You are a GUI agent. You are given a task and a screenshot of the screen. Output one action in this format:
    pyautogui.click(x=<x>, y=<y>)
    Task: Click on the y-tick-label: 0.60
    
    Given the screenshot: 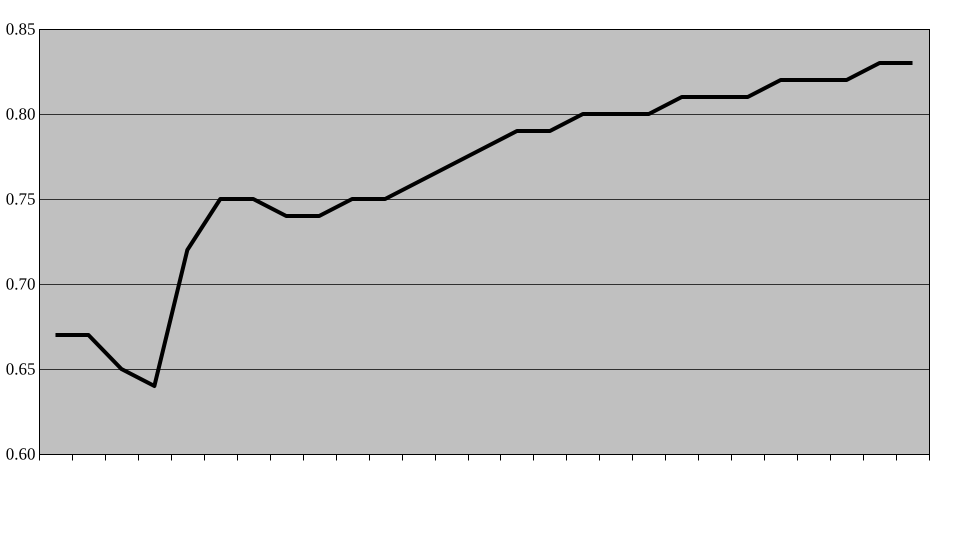 What is the action you would take?
    pyautogui.click(x=21, y=454)
    